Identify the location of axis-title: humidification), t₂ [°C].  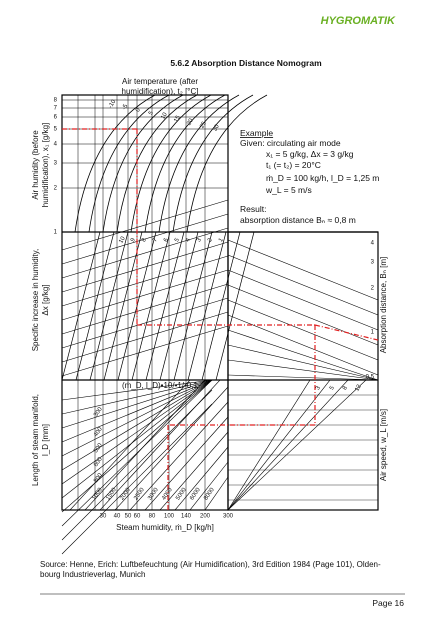
(160, 91).